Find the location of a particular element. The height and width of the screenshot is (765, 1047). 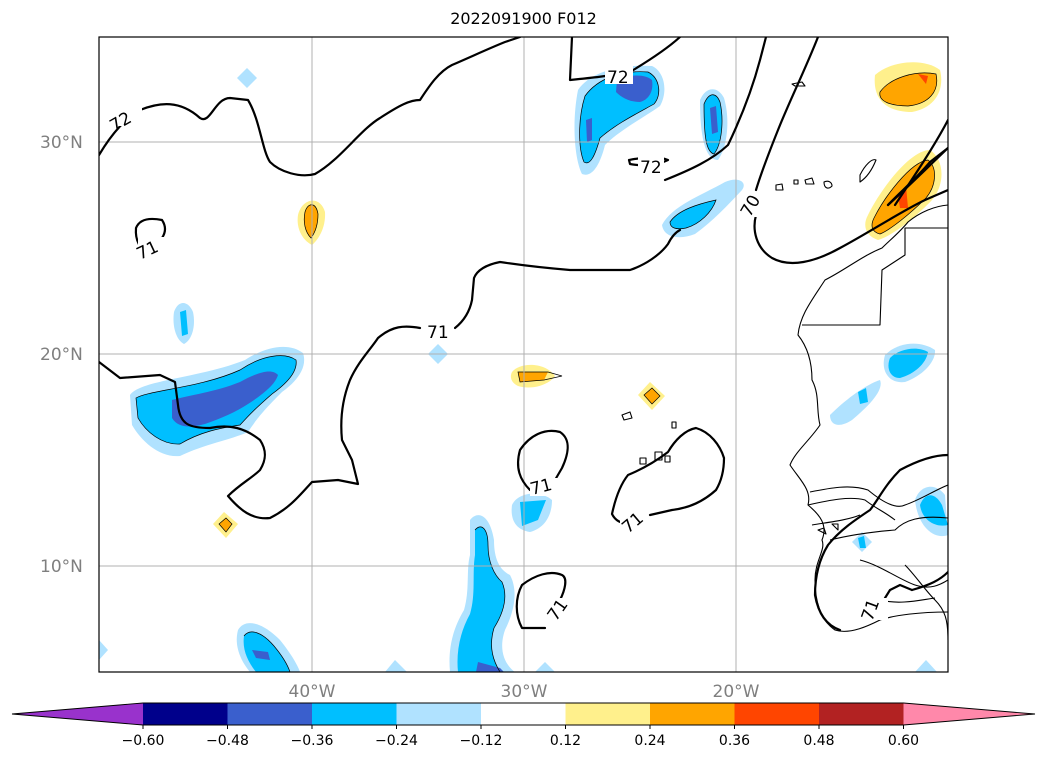

colorbar-tick-label: −0.24 is located at coordinates (396, 741).